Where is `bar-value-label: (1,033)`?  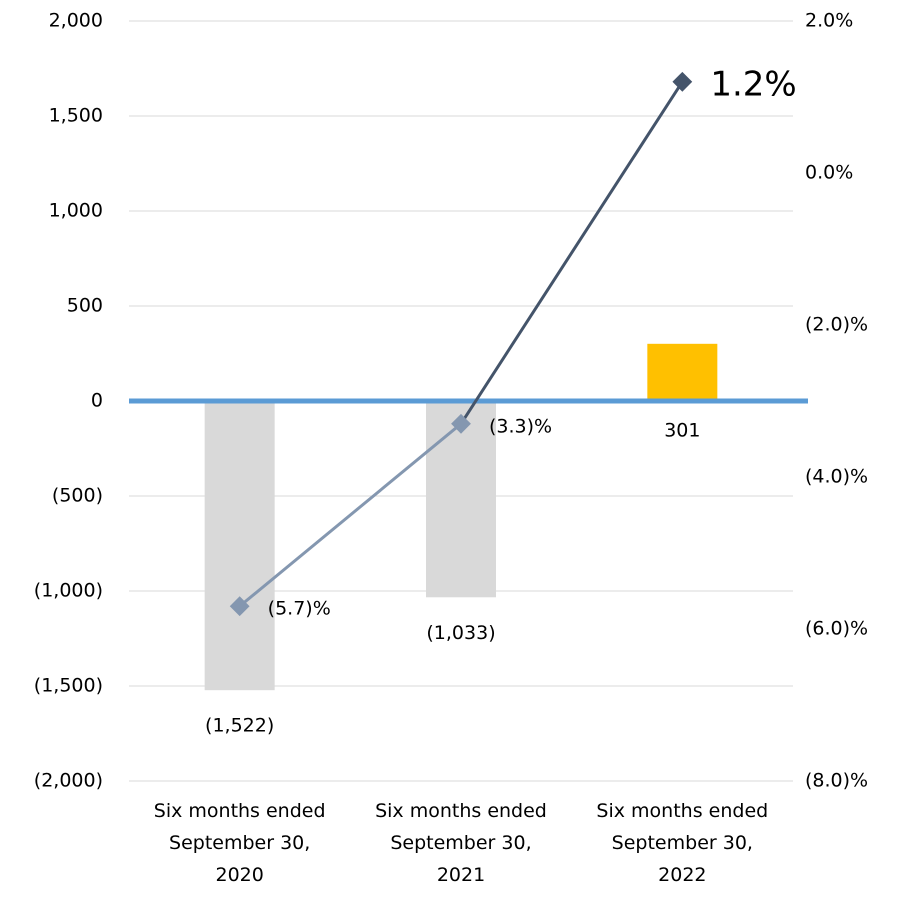
bar-value-label: (1,033) is located at coordinates (460, 633).